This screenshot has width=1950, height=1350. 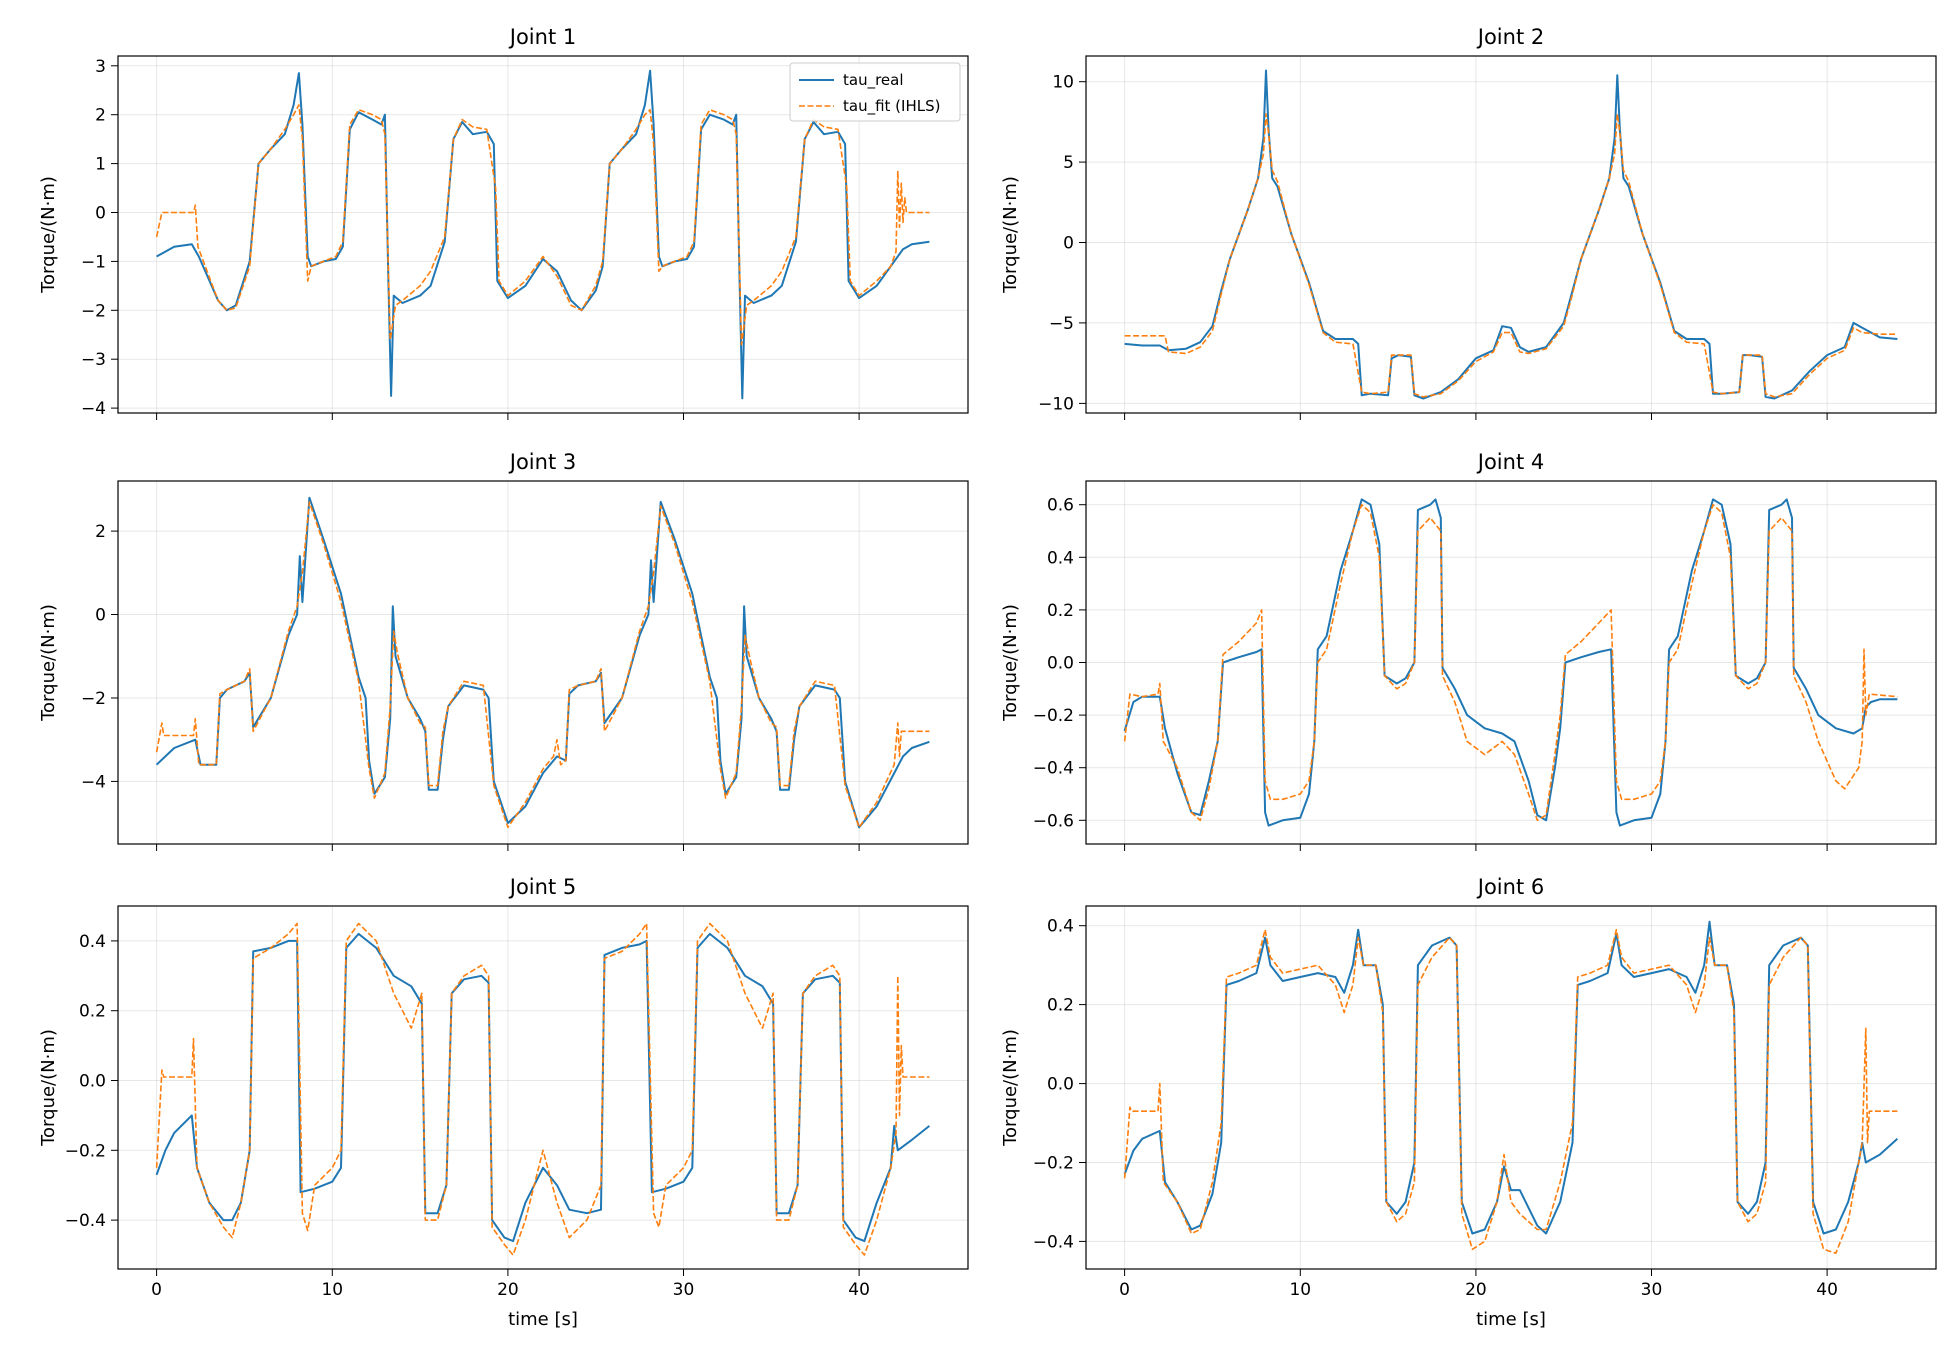 What do you see at coordinates (100, 67) in the screenshot?
I see `y-tick-label: 3` at bounding box center [100, 67].